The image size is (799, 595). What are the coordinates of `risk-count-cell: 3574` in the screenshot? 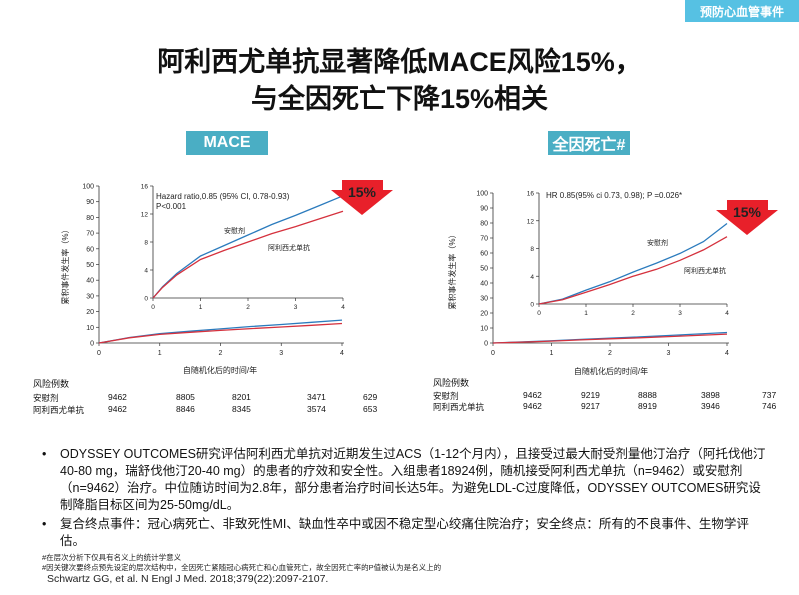 It's located at (316, 409).